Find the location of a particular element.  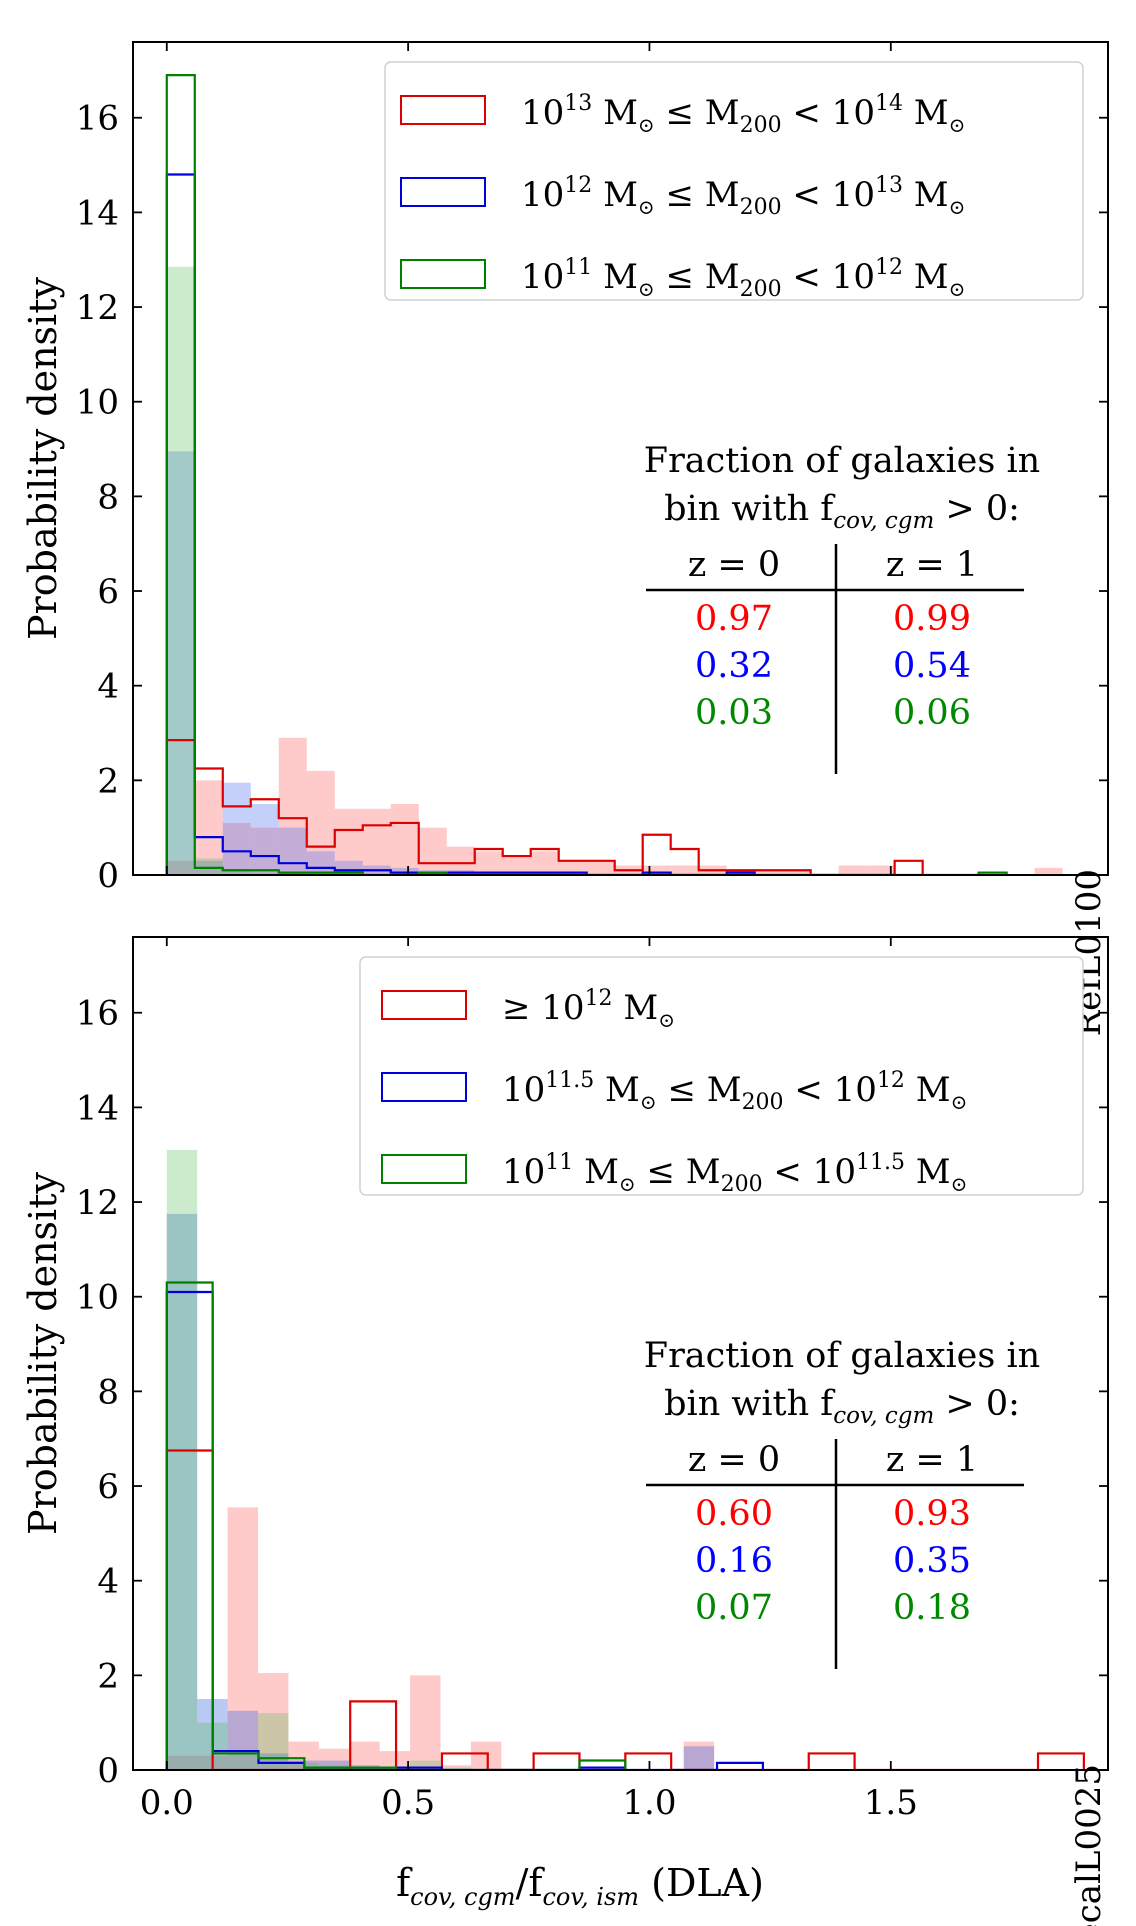

legend-entry: ≥ 1012 M⊙ is located at coordinates (588, 1009).